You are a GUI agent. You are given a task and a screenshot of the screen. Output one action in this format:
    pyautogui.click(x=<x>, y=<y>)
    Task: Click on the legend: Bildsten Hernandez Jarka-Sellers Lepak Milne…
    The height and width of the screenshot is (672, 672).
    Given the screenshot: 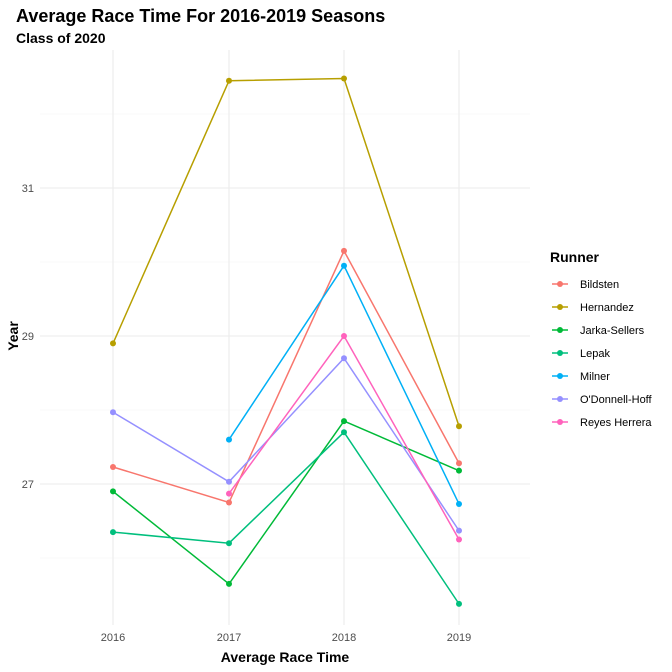 What is the action you would take?
    pyautogui.click(x=602, y=354)
    